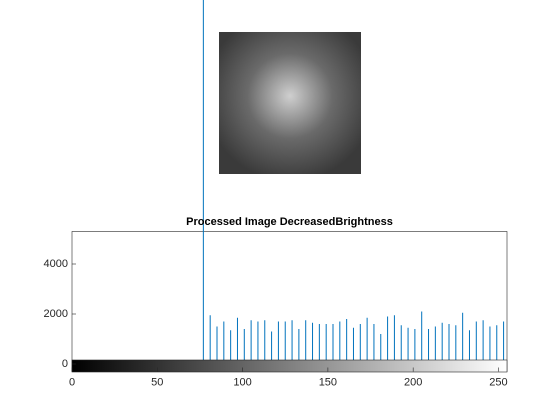 Image resolution: width=560 pixels, height=420 pixels. What do you see at coordinates (328, 382) in the screenshot?
I see `x-tick-label: 150` at bounding box center [328, 382].